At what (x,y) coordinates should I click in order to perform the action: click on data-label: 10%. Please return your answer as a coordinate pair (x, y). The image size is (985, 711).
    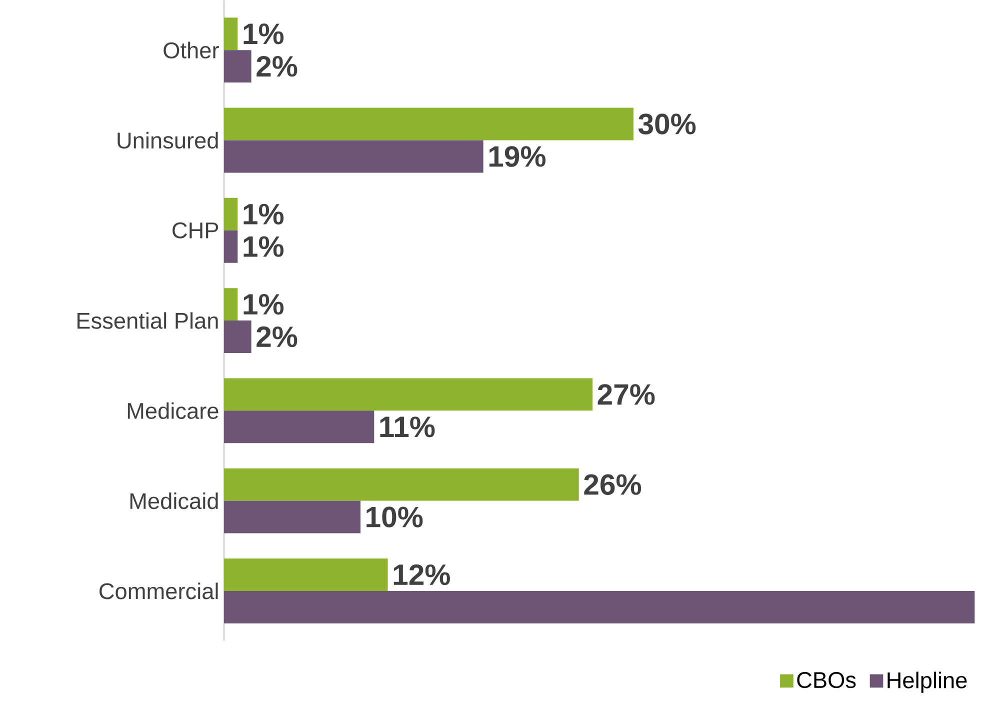
    Looking at the image, I should click on (394, 517).